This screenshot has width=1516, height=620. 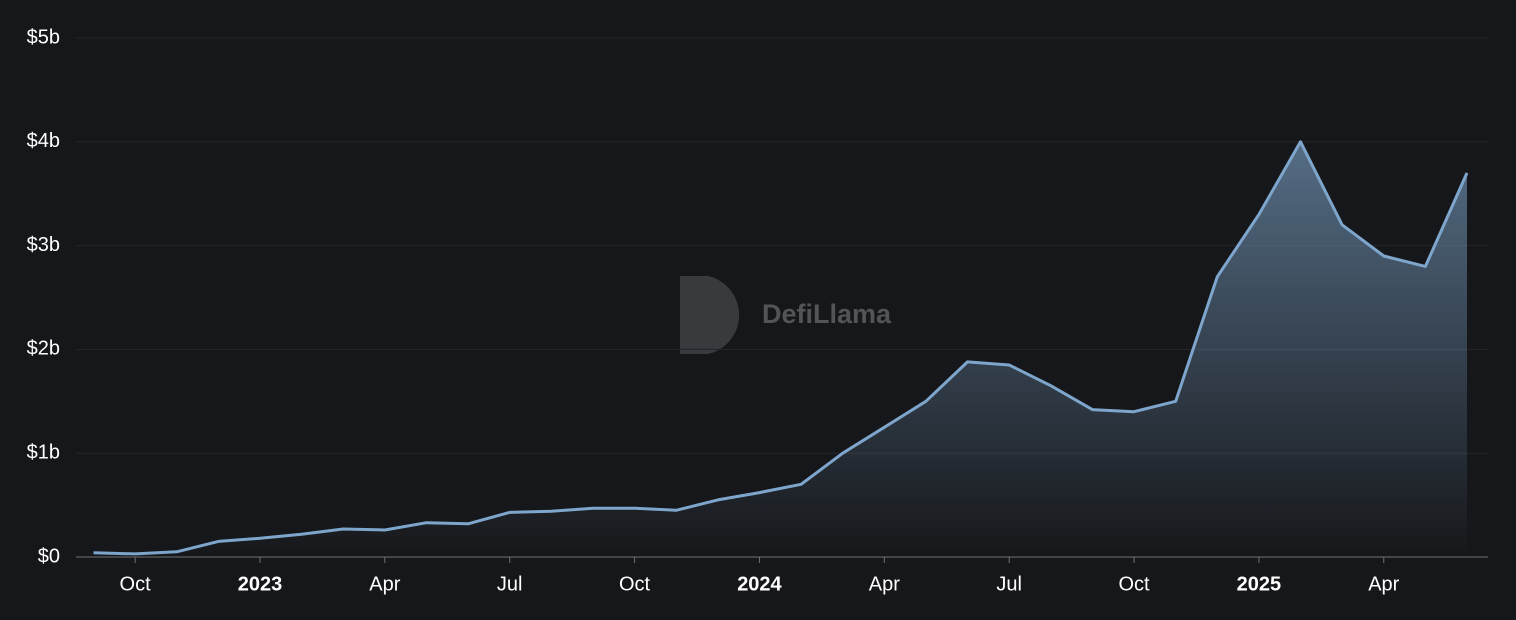 What do you see at coordinates (260, 584) in the screenshot?
I see `x-tick-label: 2023` at bounding box center [260, 584].